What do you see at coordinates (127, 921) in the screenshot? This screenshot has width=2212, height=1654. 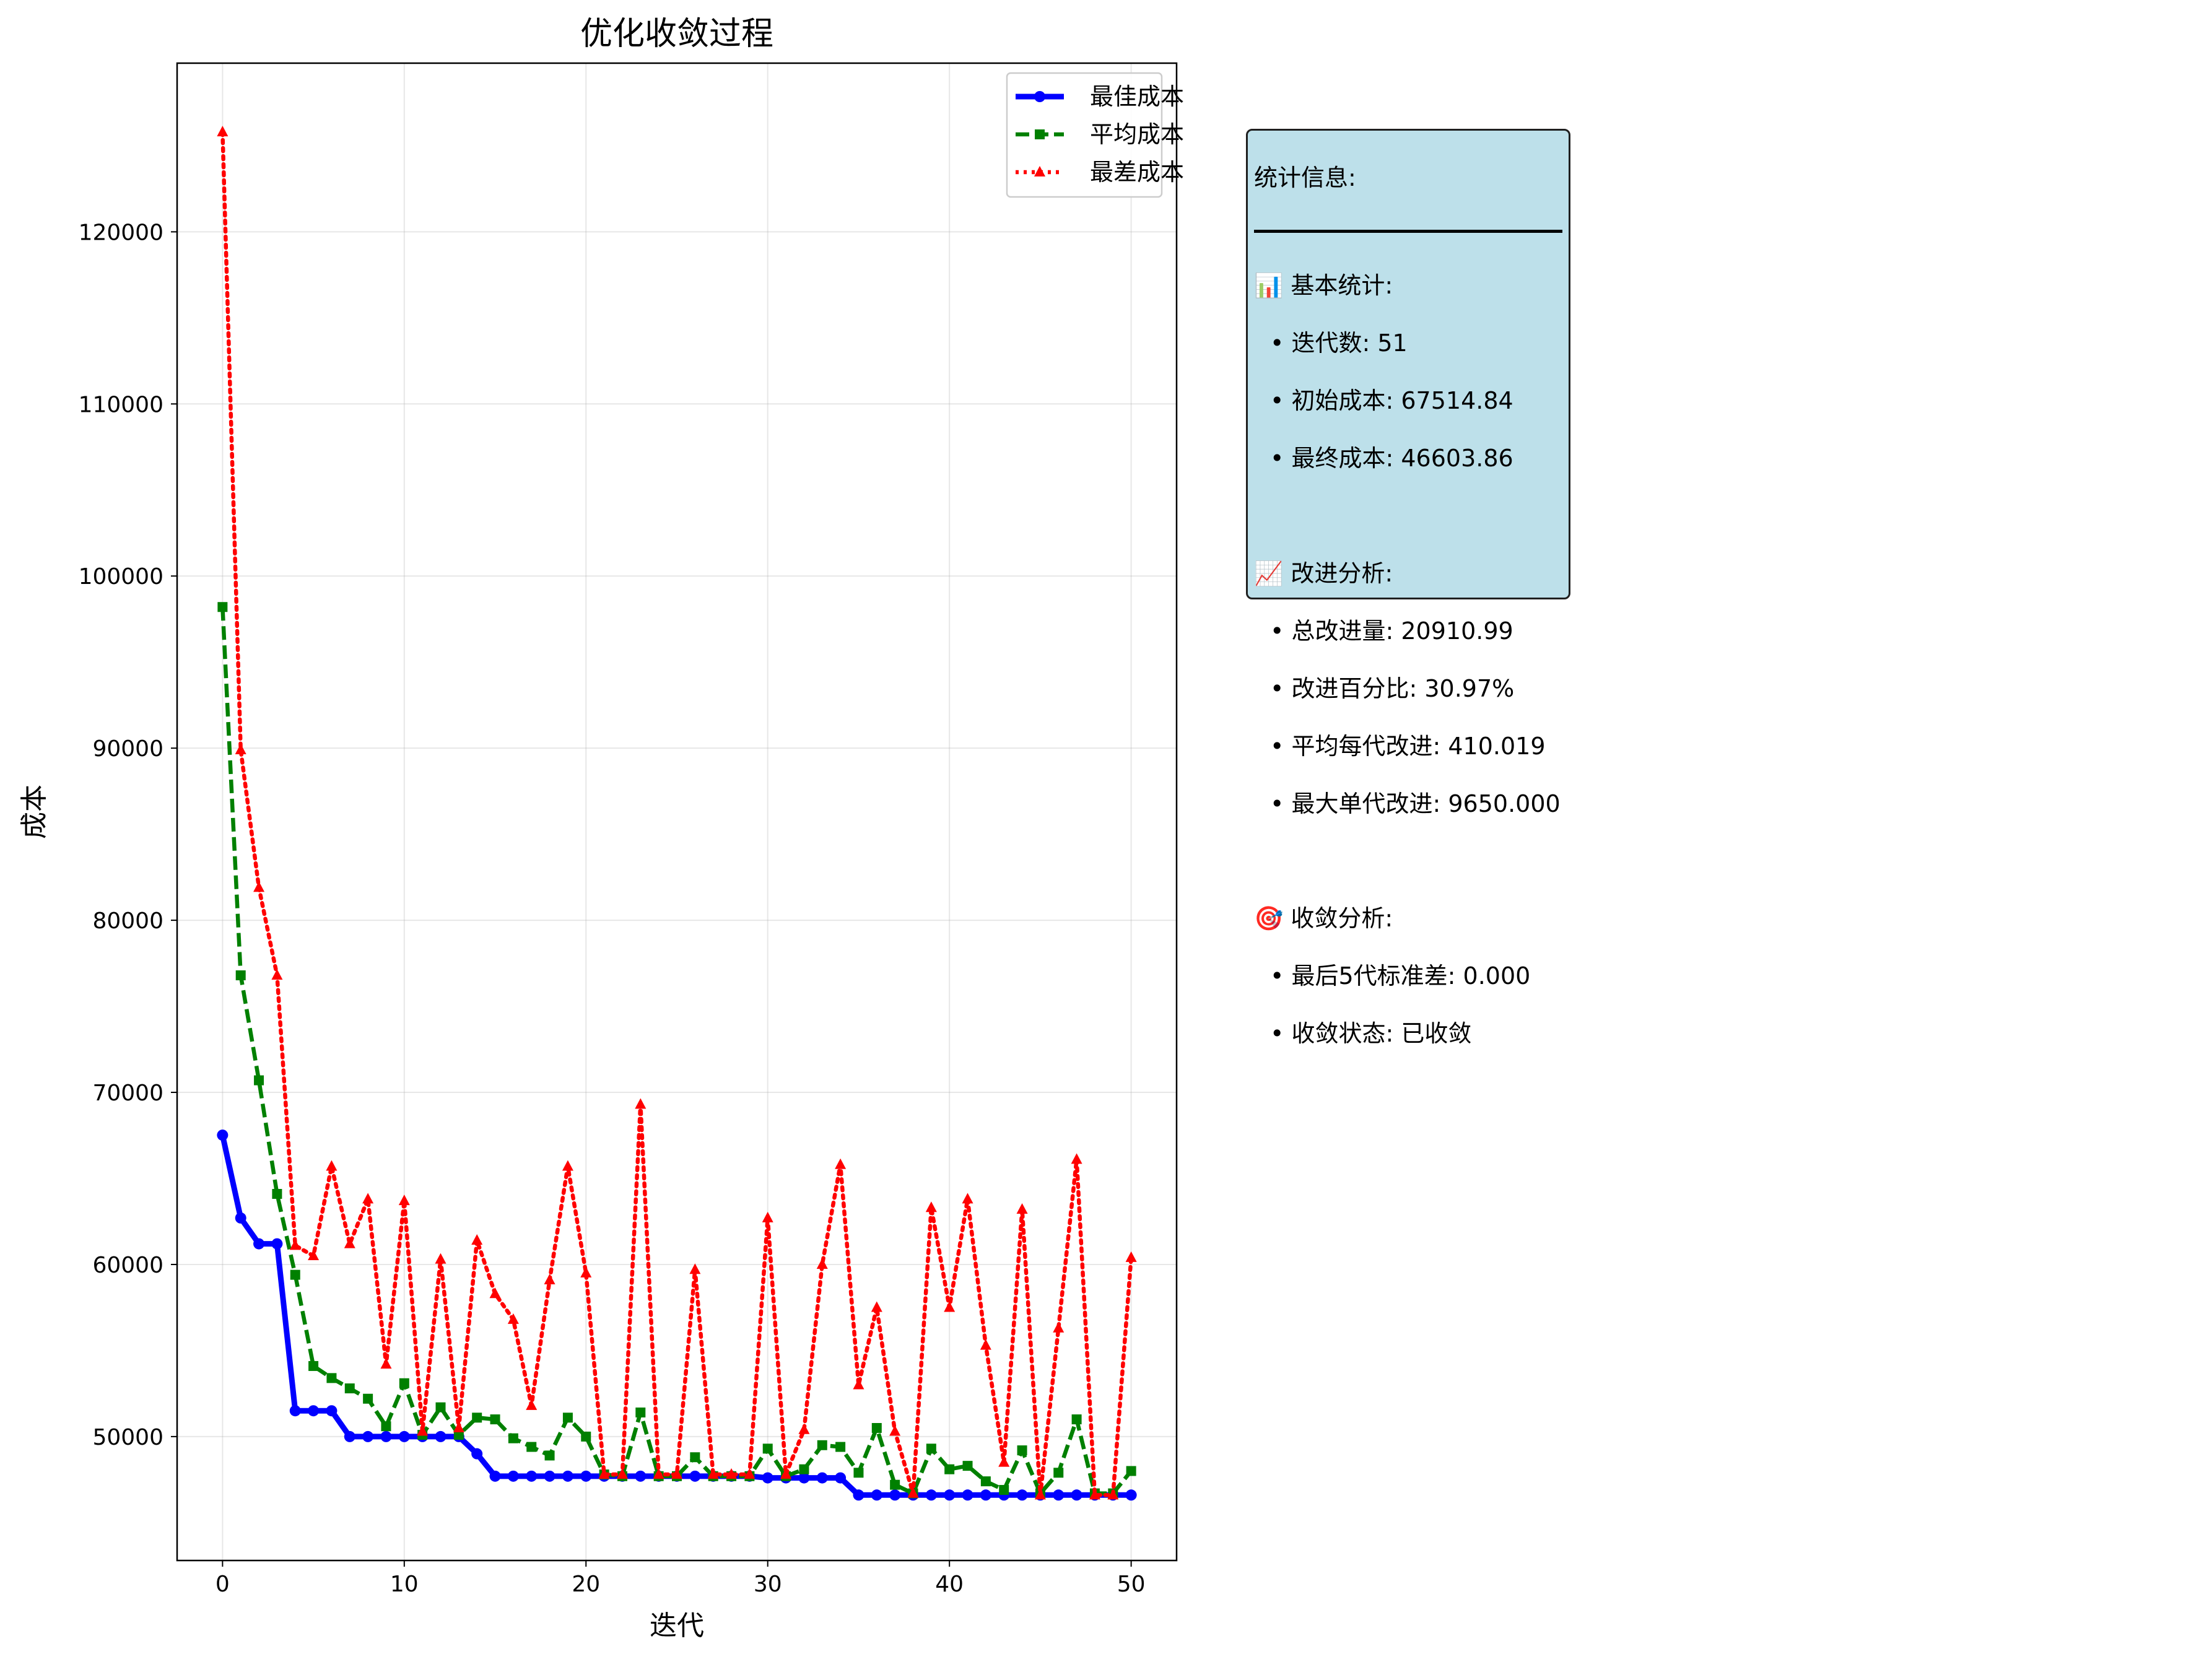 I see `y-tick-label: 80000` at bounding box center [127, 921].